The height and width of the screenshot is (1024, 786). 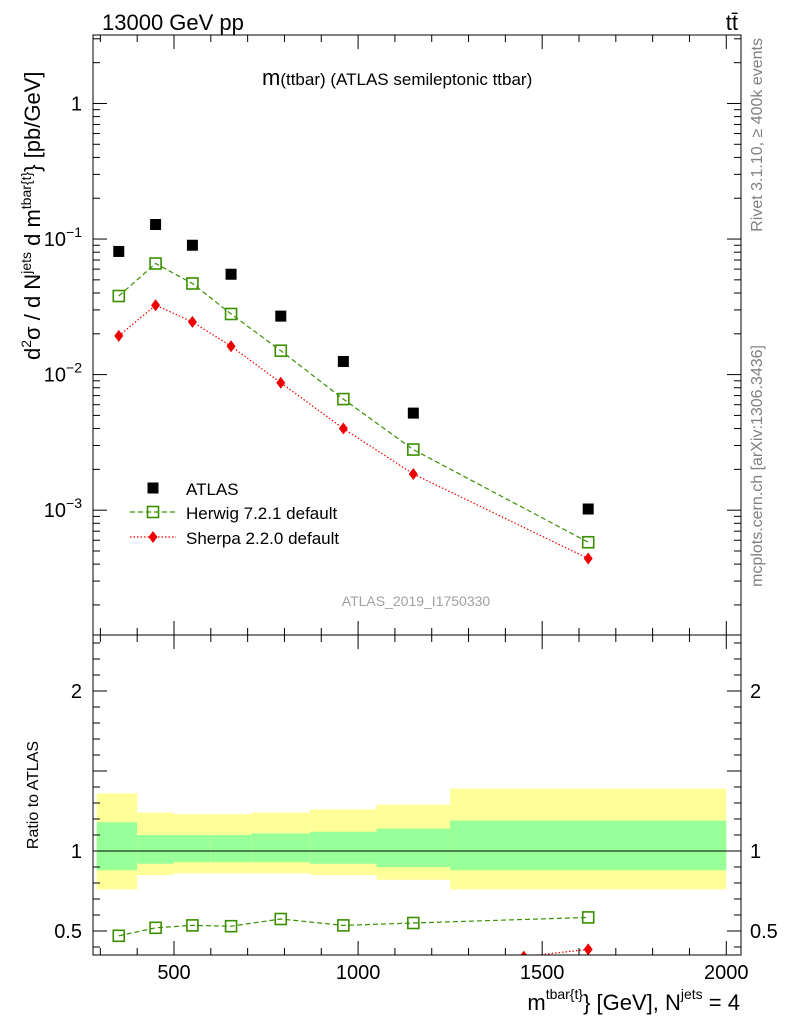 I want to click on rivet-label: Rivet 3.1.10, ≥ 400k events, so click(x=757, y=135).